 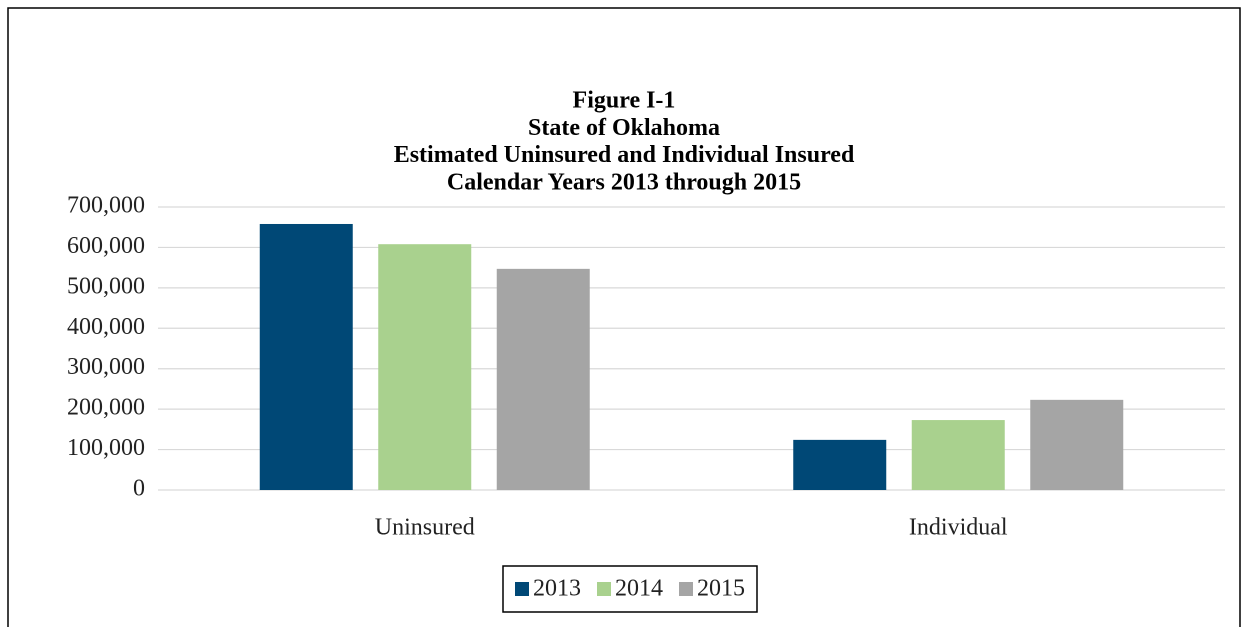 I want to click on y-tick-label: 0, so click(x=139, y=489).